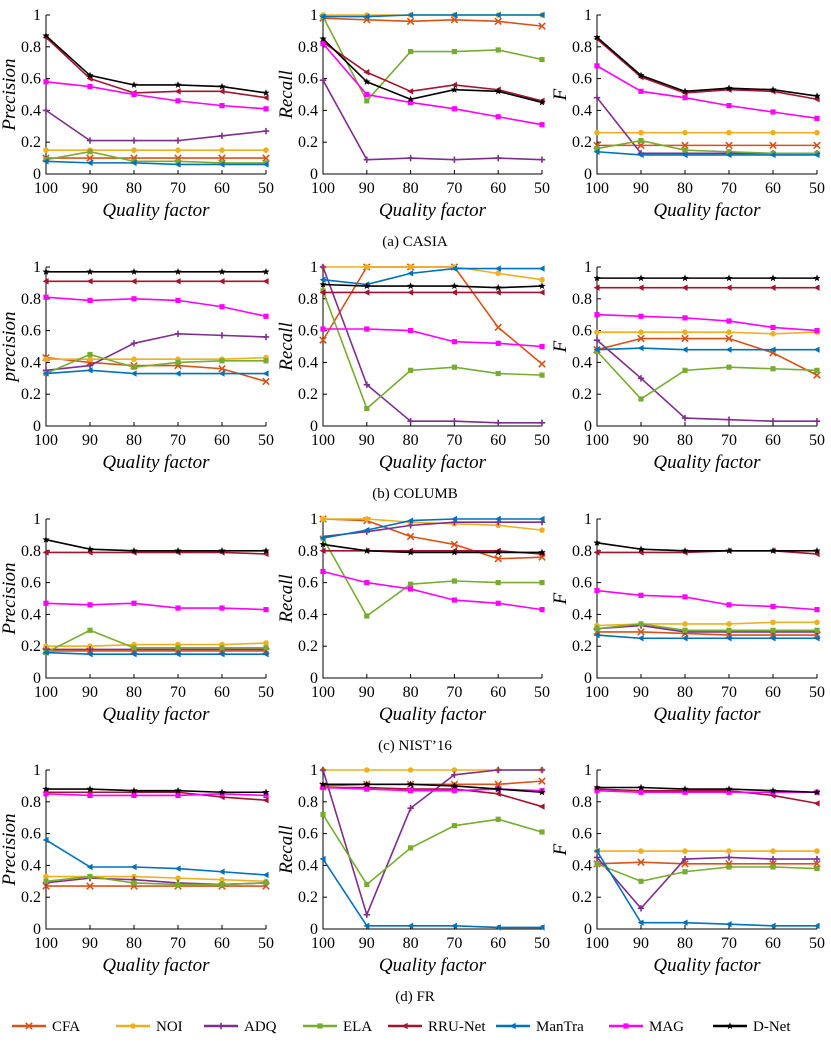 This screenshot has height=1043, width=831. I want to click on series-rru-net, so click(432, 292).